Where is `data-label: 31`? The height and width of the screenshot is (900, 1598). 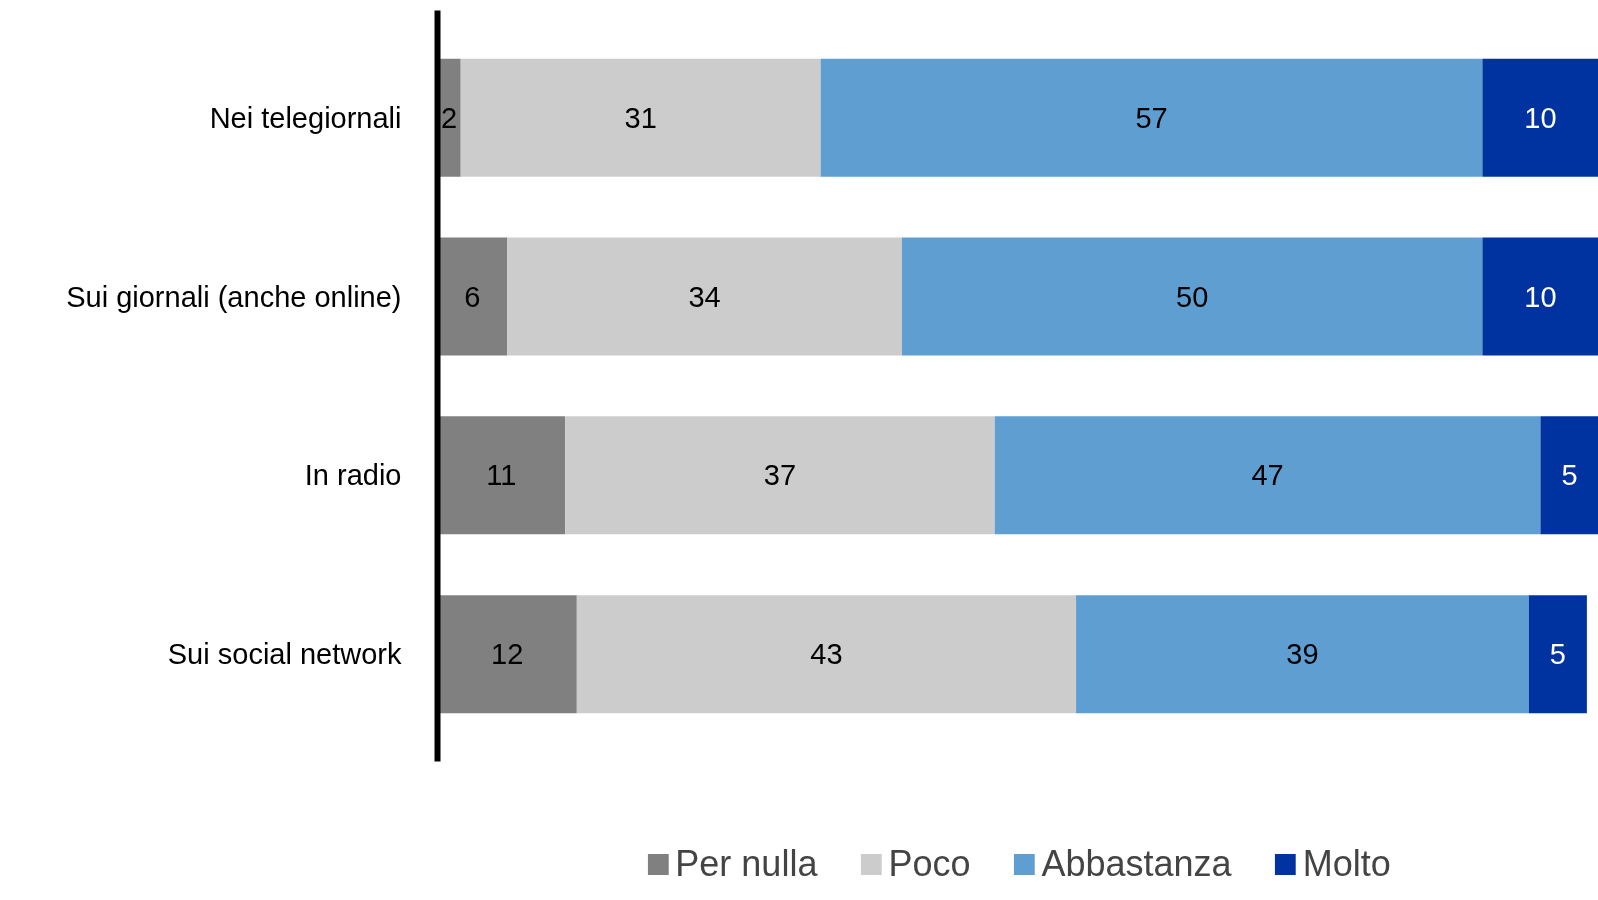 data-label: 31 is located at coordinates (640, 117).